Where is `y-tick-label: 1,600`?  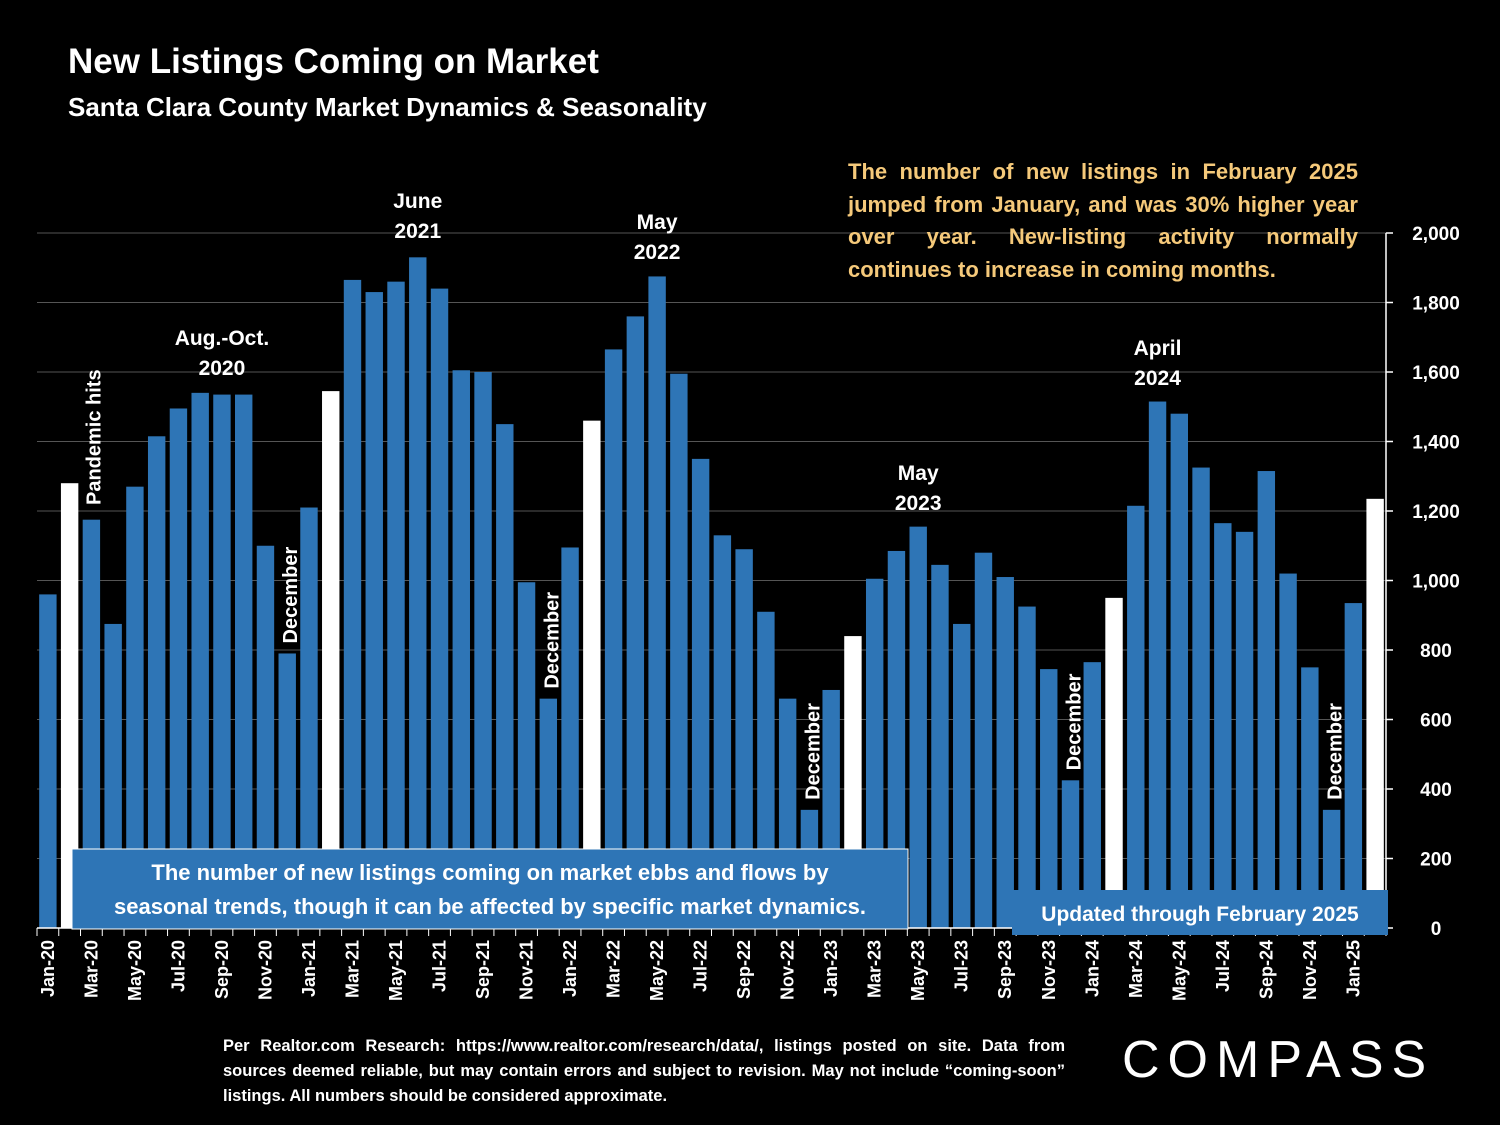
y-tick-label: 1,600 is located at coordinates (1436, 373).